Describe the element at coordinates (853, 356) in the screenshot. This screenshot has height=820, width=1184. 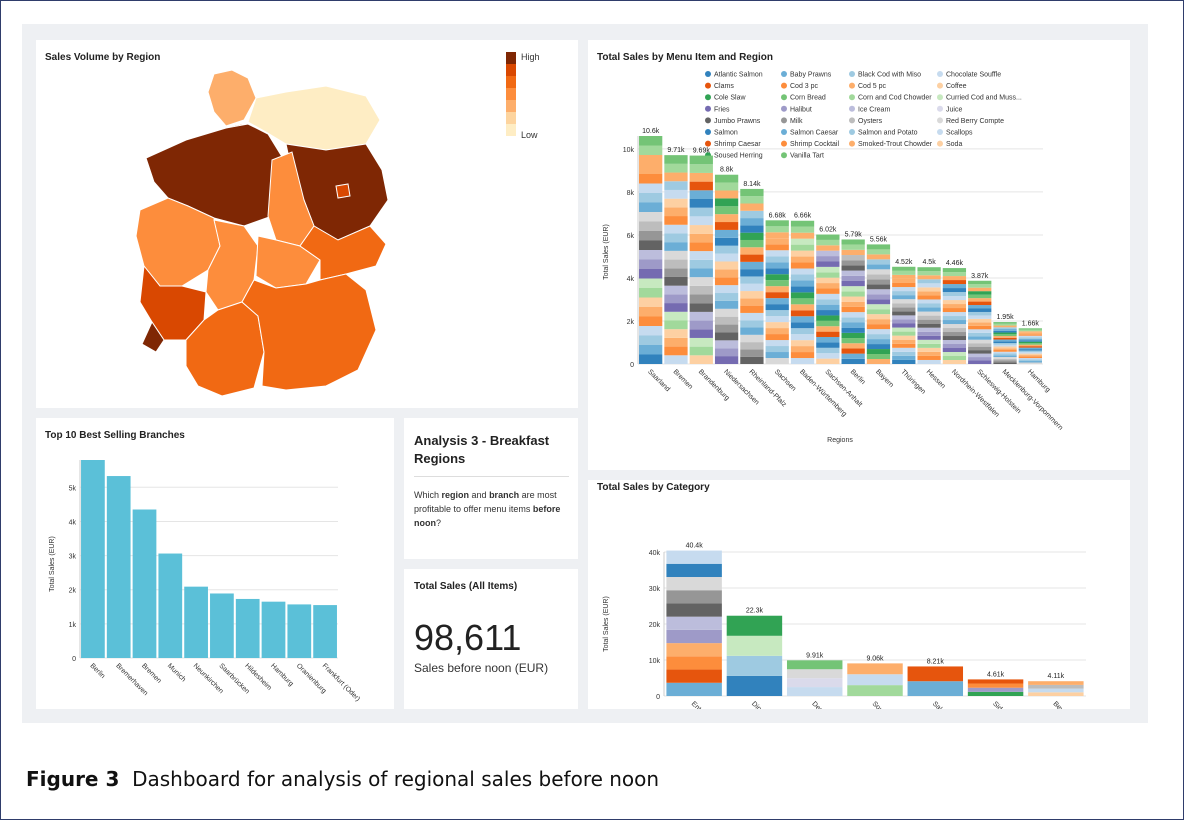
I see `bar-segment-Berlin` at that location.